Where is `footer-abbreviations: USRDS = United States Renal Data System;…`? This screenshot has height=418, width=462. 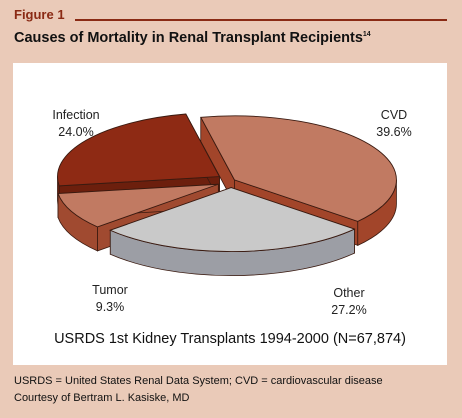 footer-abbreviations: USRDS = United States Renal Data System;… is located at coordinates (198, 381).